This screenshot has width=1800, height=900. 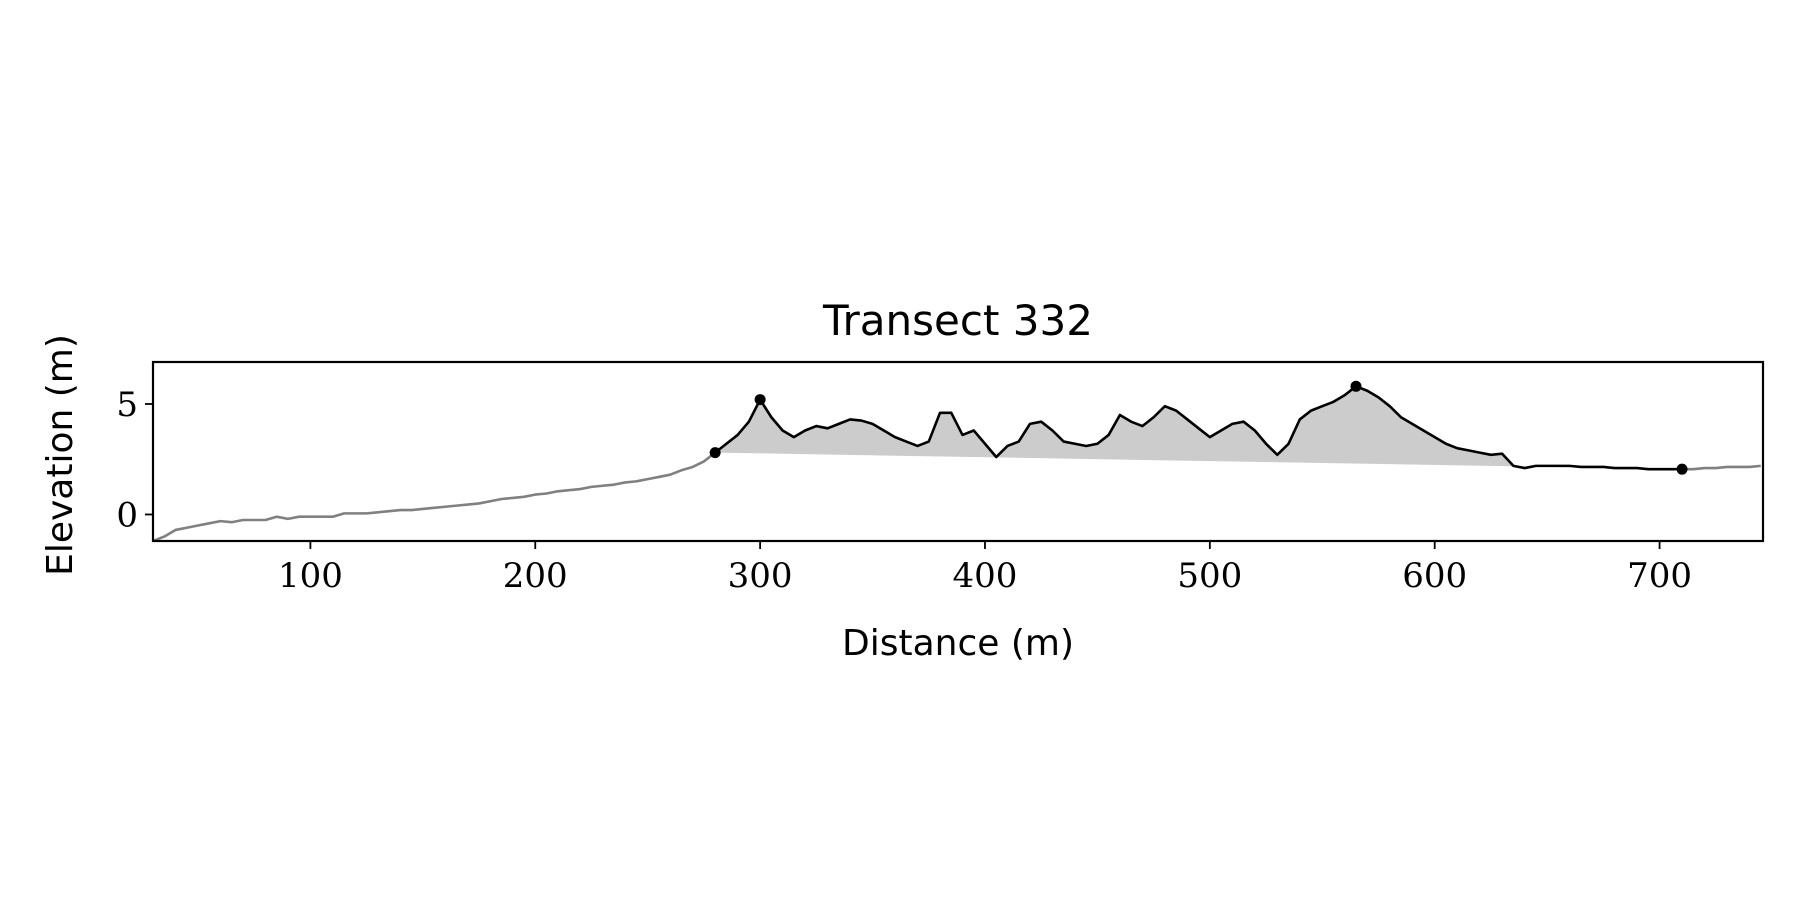 I want to click on y-tick-label: 5, so click(x=127, y=405).